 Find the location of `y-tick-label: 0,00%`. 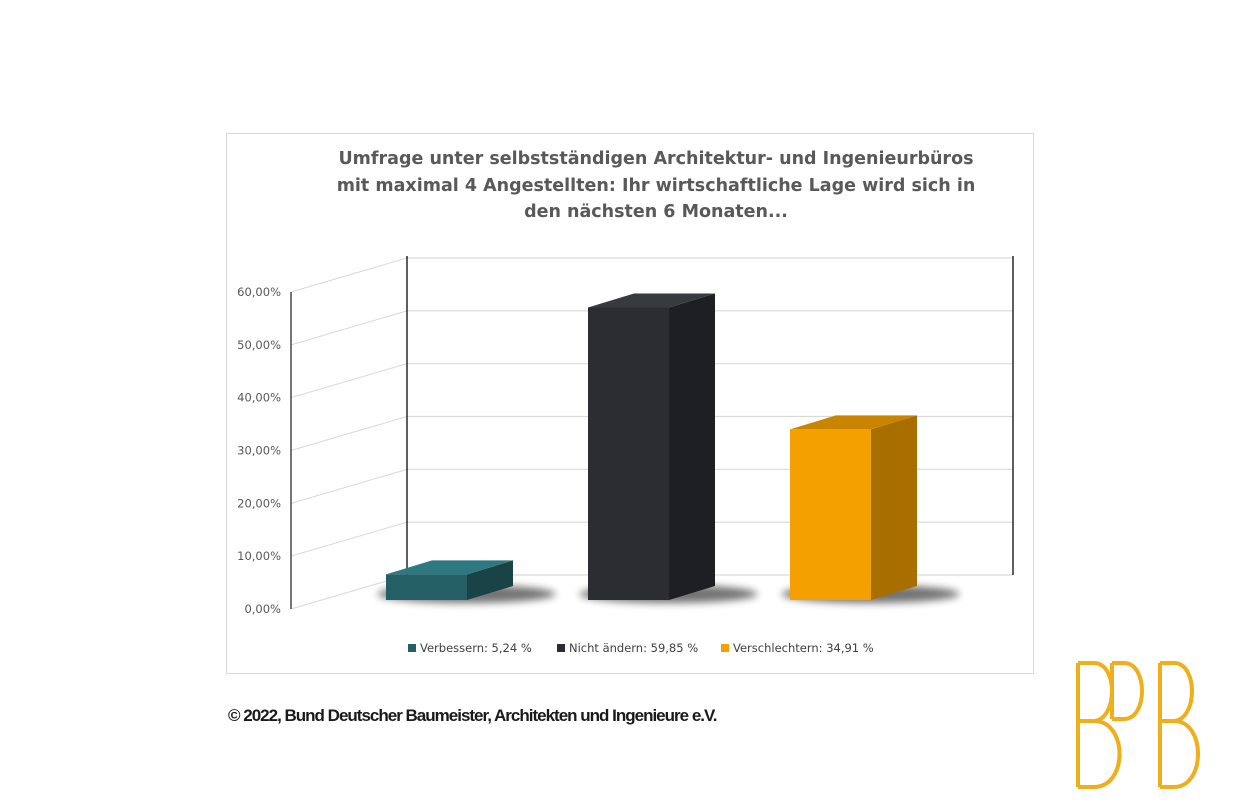

y-tick-label: 0,00% is located at coordinates (262, 609).